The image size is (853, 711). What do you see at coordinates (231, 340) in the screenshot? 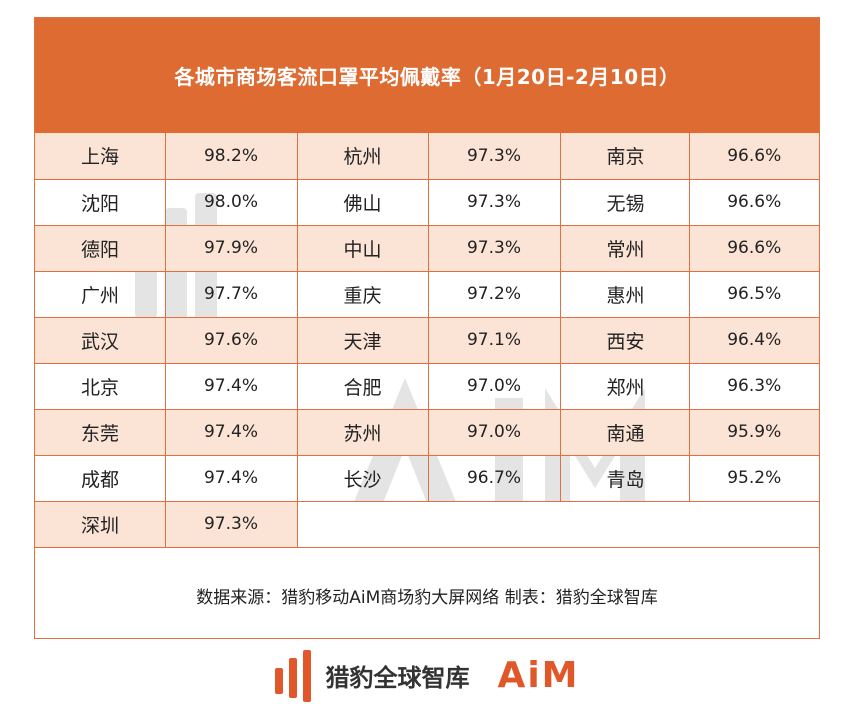
I see `rate-value-cell: 97.6%` at bounding box center [231, 340].